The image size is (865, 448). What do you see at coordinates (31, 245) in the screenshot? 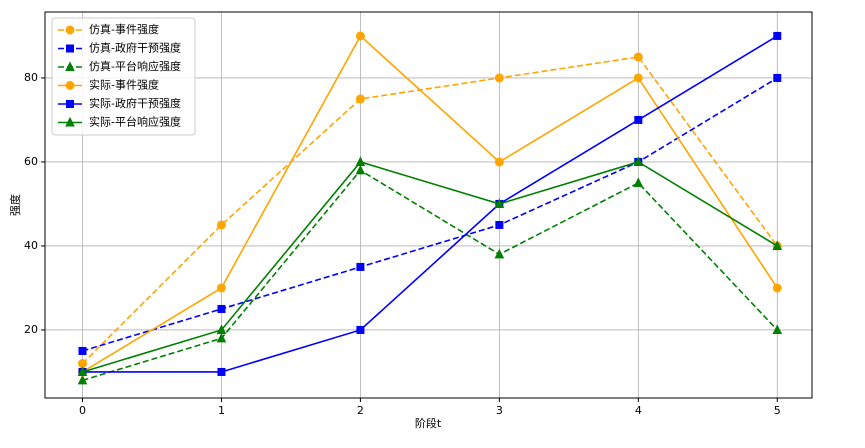
I see `y-tick-label: 40` at bounding box center [31, 245].